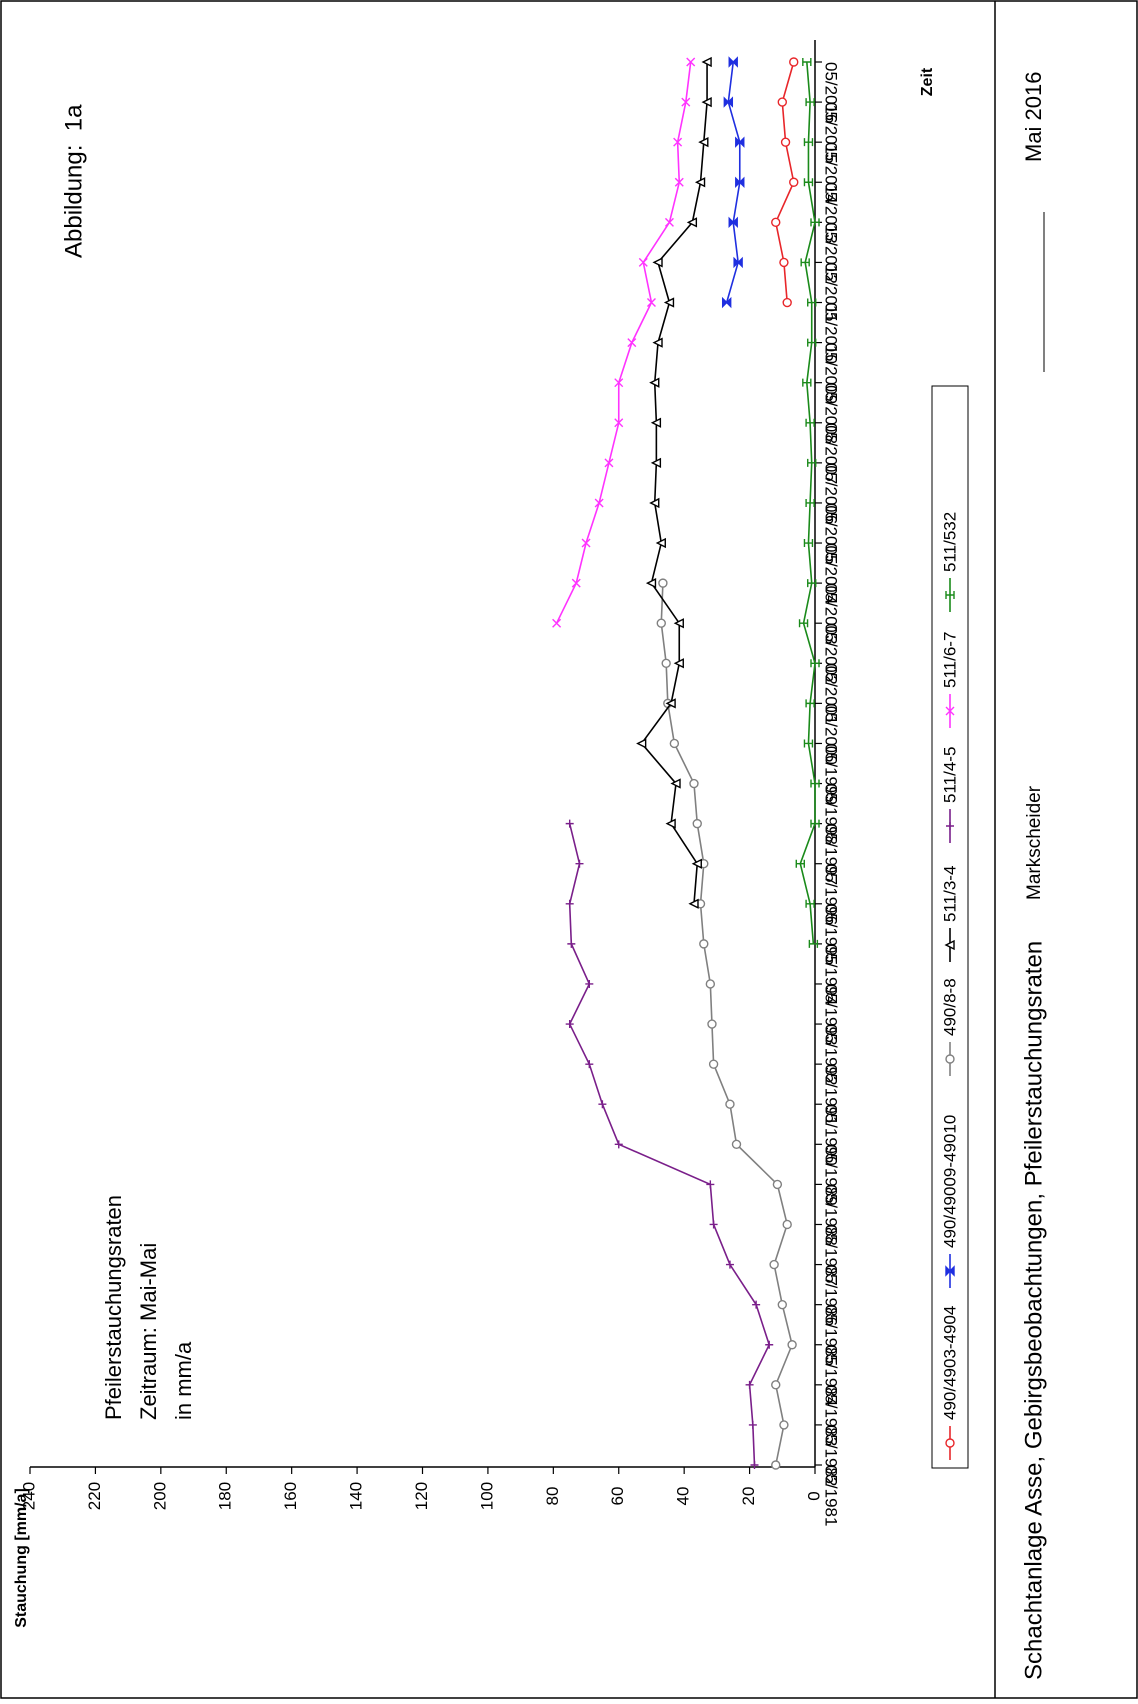  Describe the element at coordinates (486, 1496) in the screenshot. I see `y-tick-label: 100` at that location.